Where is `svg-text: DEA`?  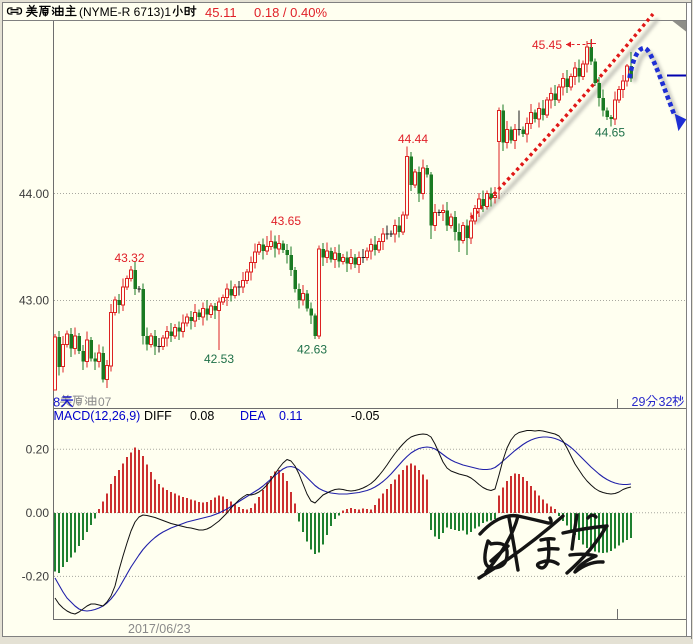 svg-text: DEA is located at coordinates (253, 416).